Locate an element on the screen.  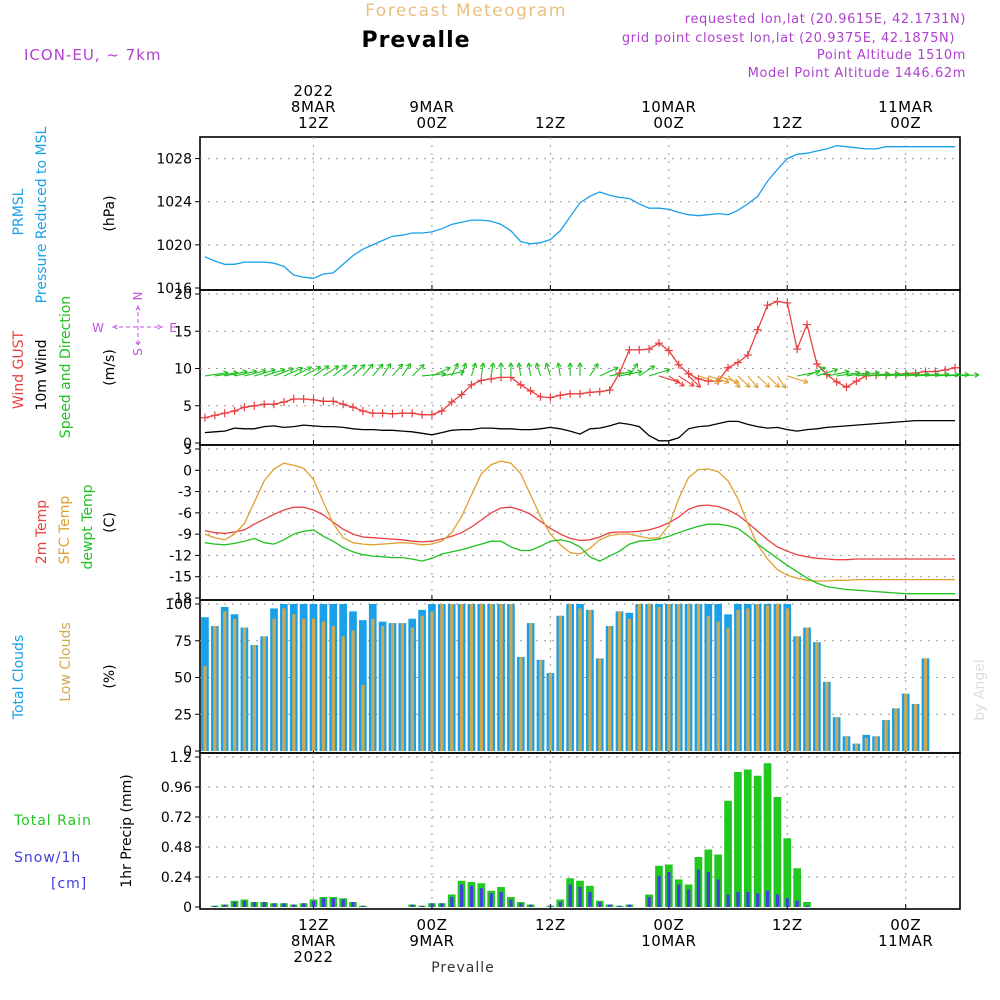
bar-rain is located at coordinates (797, 887).